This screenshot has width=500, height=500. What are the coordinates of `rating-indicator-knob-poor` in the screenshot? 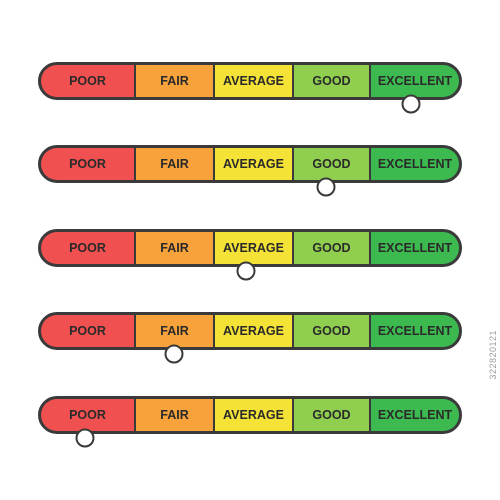 It's located at (85, 438).